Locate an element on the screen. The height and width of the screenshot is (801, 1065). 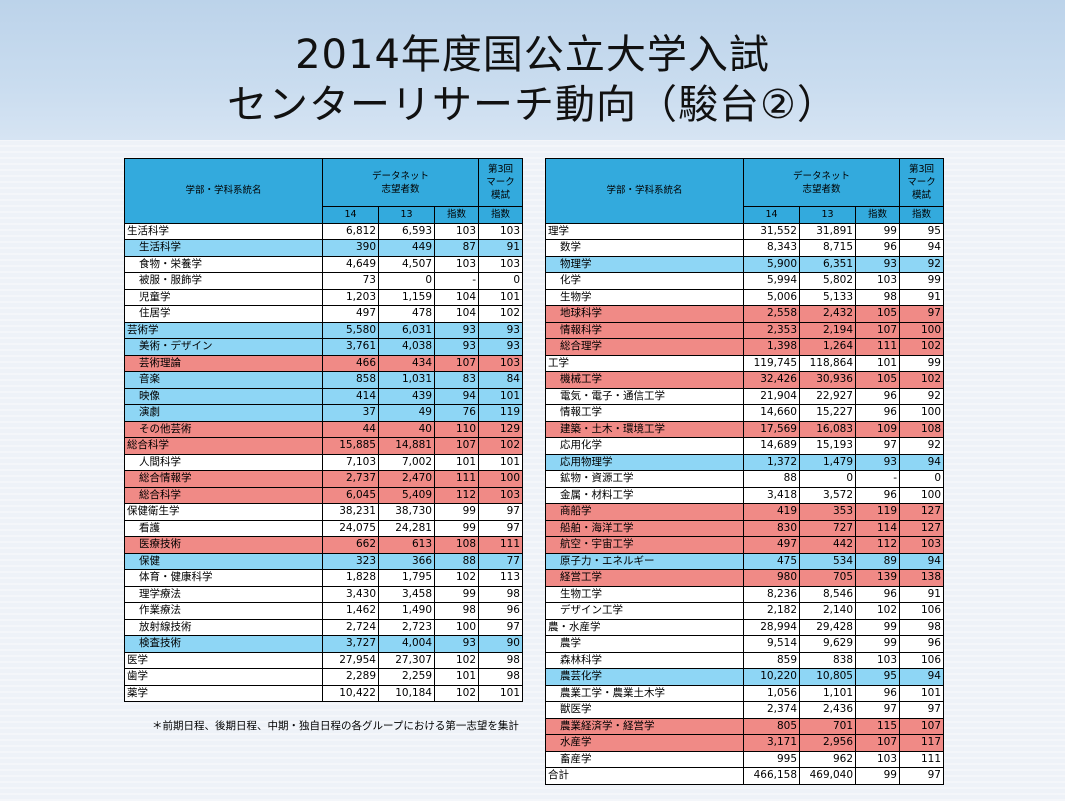
table-row: 情報工学 14,660 15,227 96 100 is located at coordinates (744, 413).